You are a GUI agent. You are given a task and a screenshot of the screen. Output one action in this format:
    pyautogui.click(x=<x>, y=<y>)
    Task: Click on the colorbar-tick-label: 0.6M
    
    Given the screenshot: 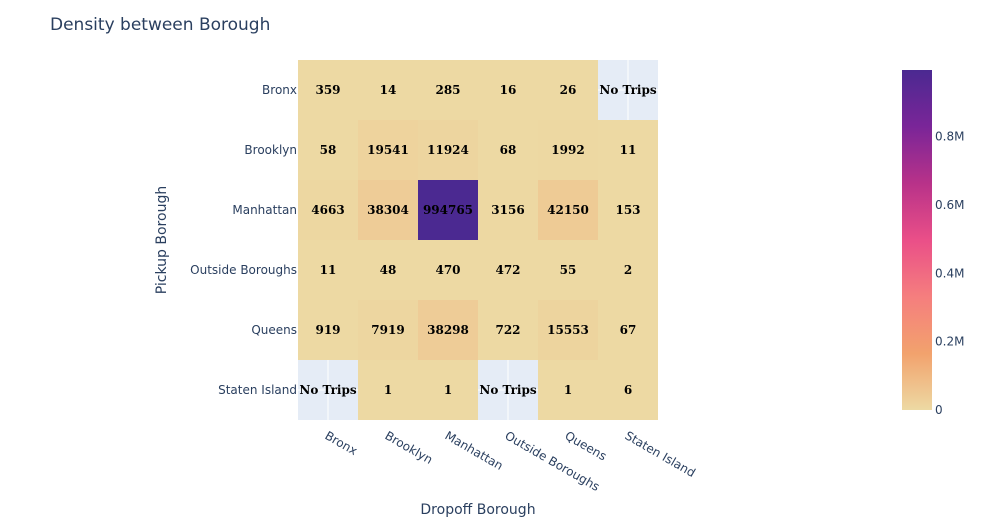 What is the action you would take?
    pyautogui.click(x=949, y=205)
    